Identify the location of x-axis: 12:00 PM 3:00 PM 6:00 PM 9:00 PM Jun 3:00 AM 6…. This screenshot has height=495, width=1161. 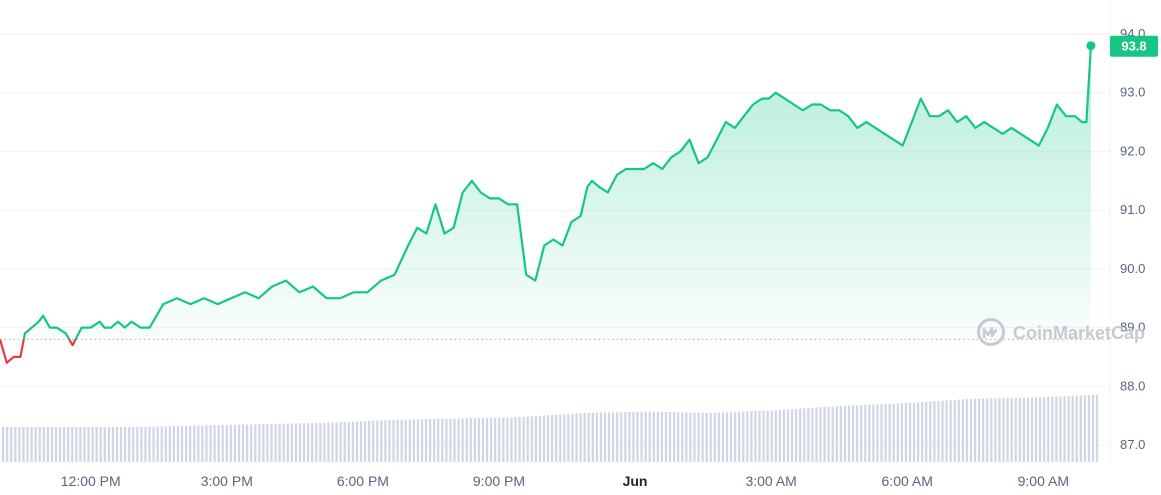
(565, 481).